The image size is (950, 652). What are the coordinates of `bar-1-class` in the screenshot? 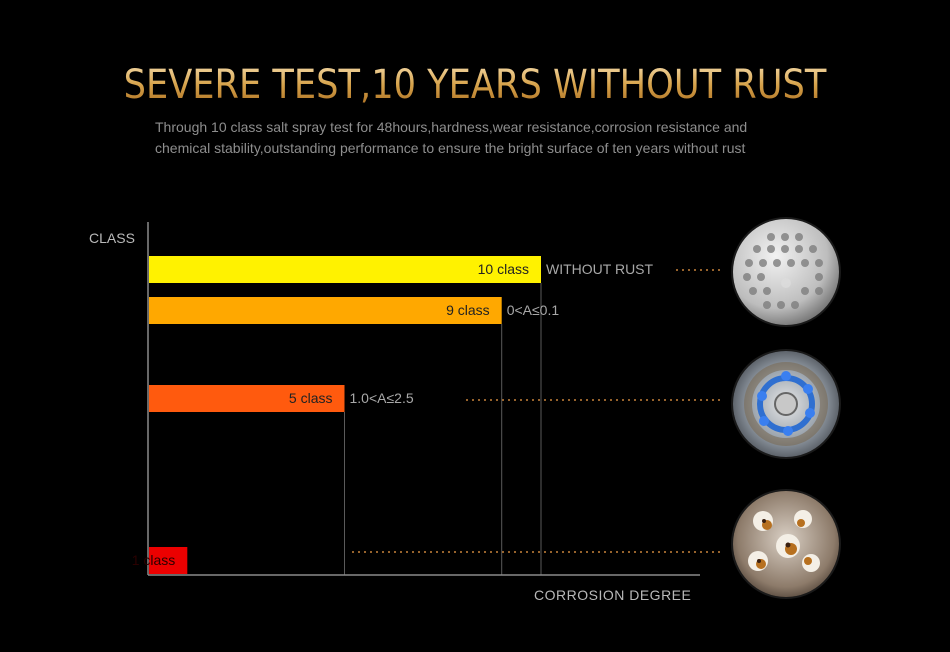 It's located at (168, 560).